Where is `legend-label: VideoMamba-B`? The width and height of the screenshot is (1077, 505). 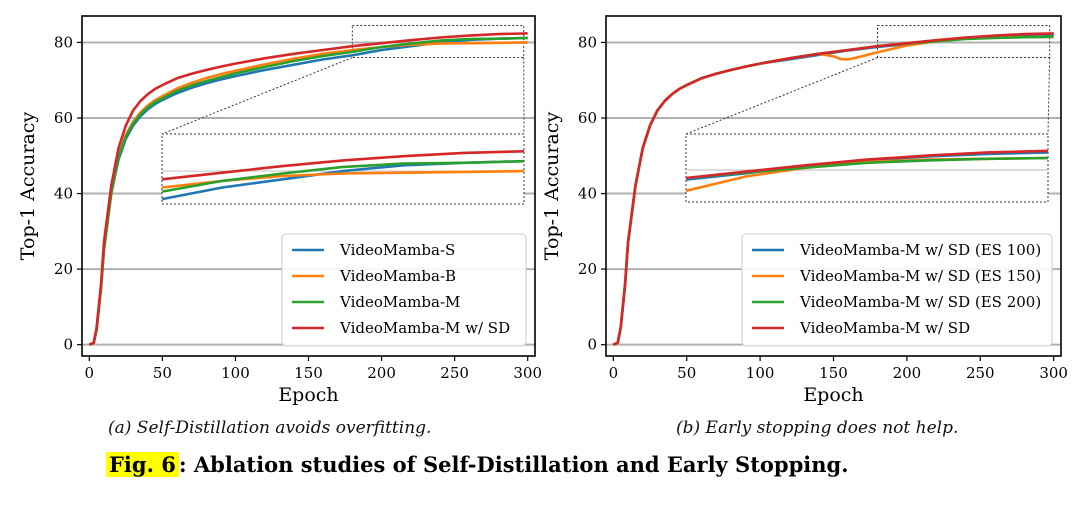
legend-label: VideoMamba-B is located at coordinates (397, 276).